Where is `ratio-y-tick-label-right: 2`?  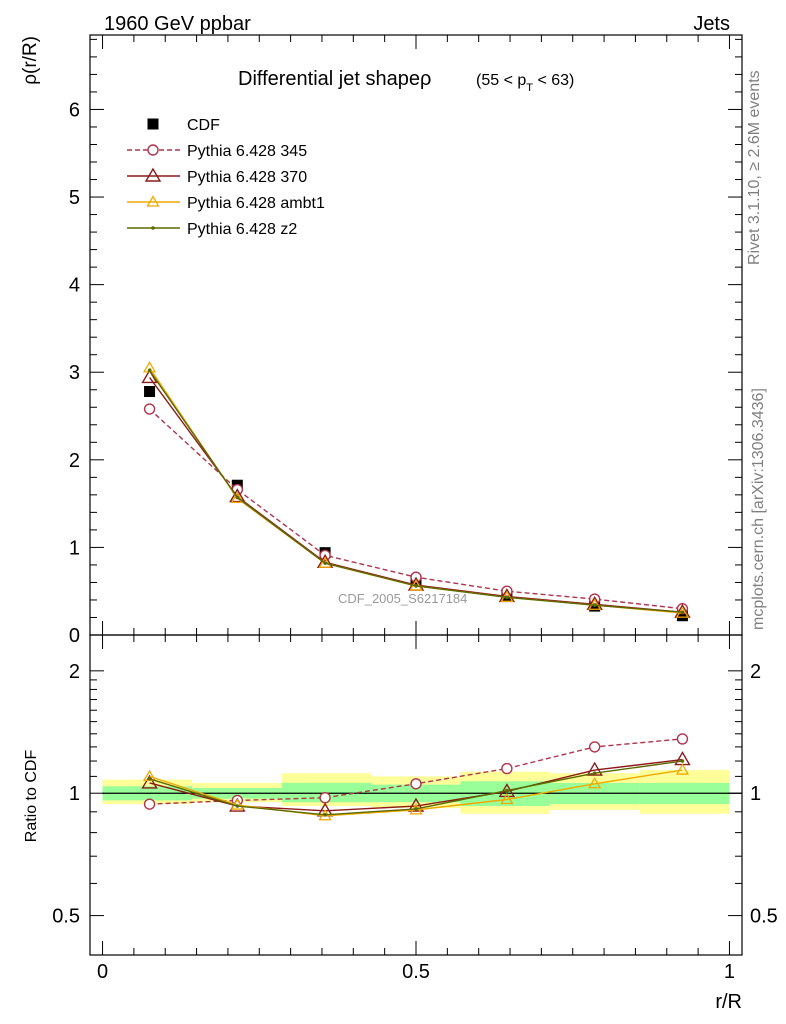 ratio-y-tick-label-right: 2 is located at coordinates (755, 672).